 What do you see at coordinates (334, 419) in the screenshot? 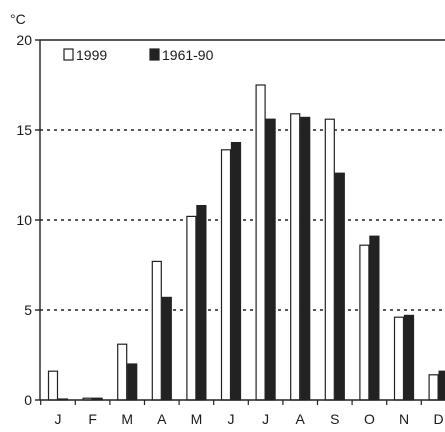
I see `x-tick-label: S` at bounding box center [334, 419].